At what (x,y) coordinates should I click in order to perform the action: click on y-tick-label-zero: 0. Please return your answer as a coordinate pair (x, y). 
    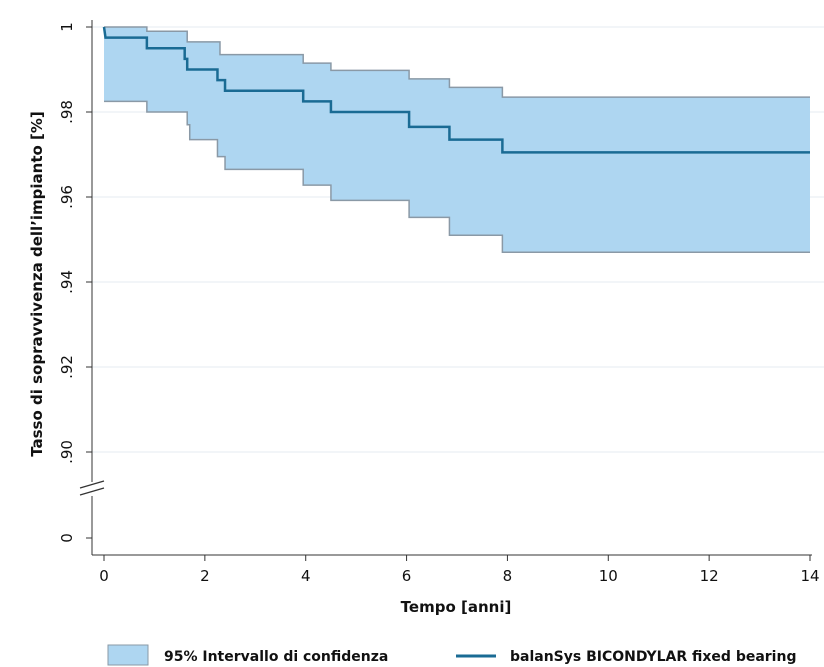
    Looking at the image, I should click on (67, 538).